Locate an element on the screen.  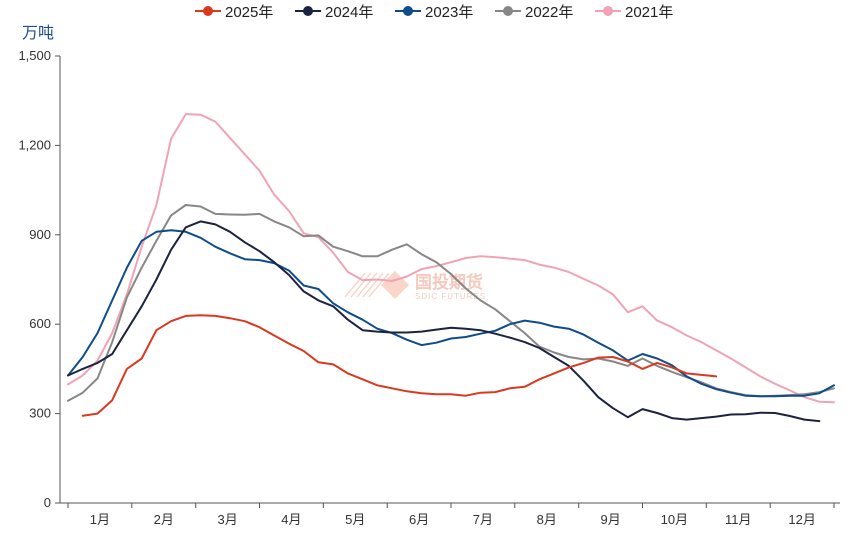
x-tick-label: 8月 is located at coordinates (547, 519).